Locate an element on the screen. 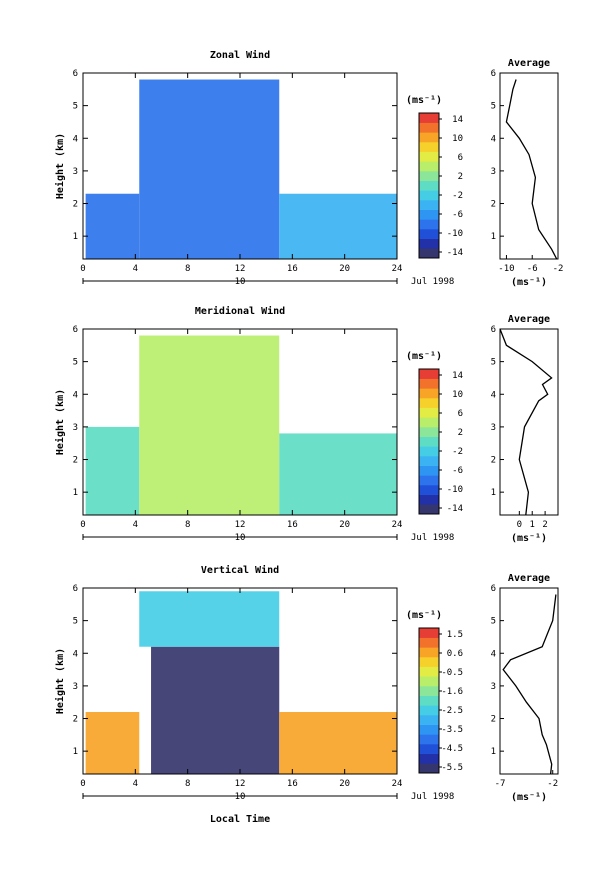  colorbar-tick-label: -1.6 is located at coordinates (452, 692).